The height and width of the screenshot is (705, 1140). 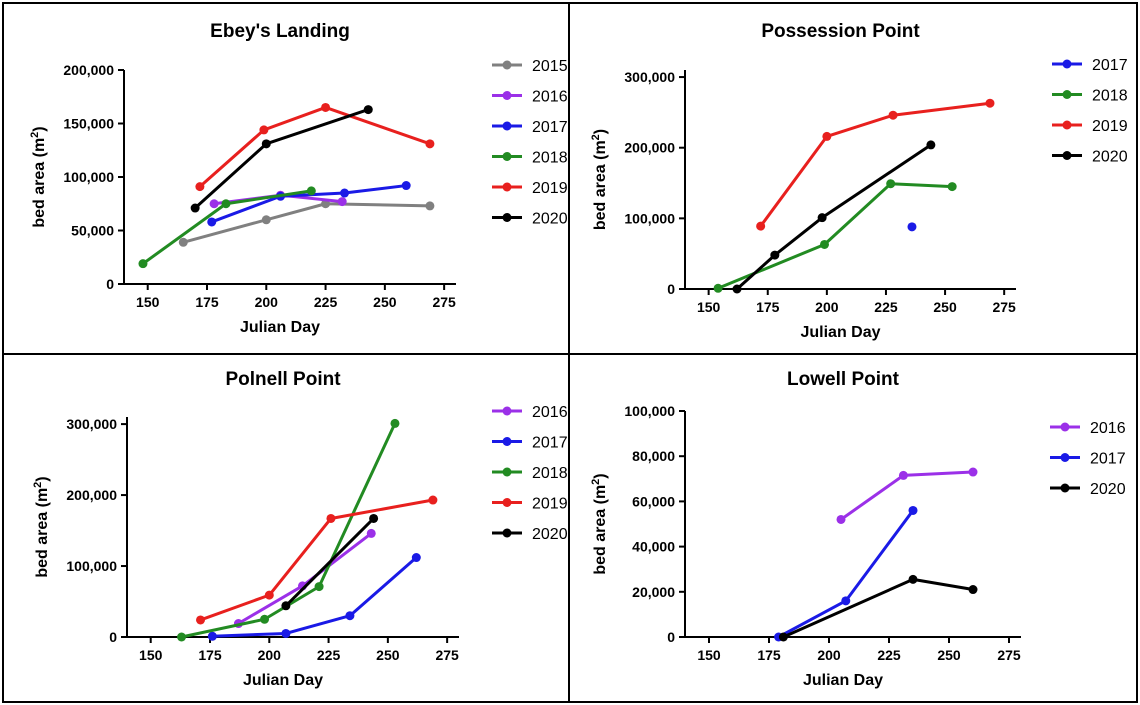 What do you see at coordinates (1108, 428) in the screenshot?
I see `legend-label: 2016` at bounding box center [1108, 428].